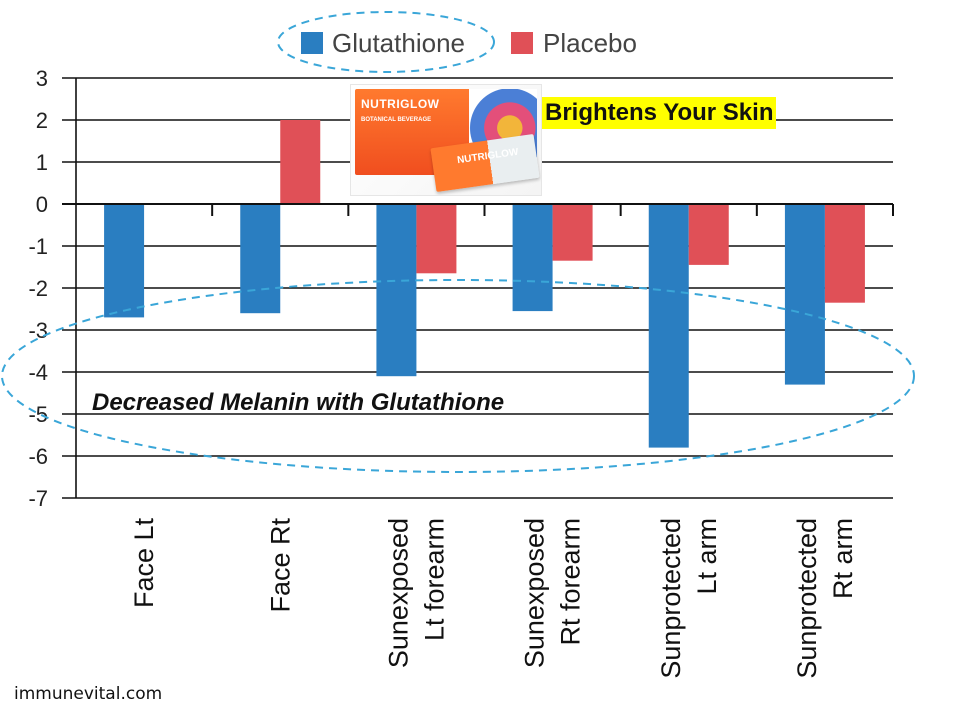 This screenshot has width=960, height=720. What do you see at coordinates (42, 204) in the screenshot?
I see `y-tick-label: 0` at bounding box center [42, 204].